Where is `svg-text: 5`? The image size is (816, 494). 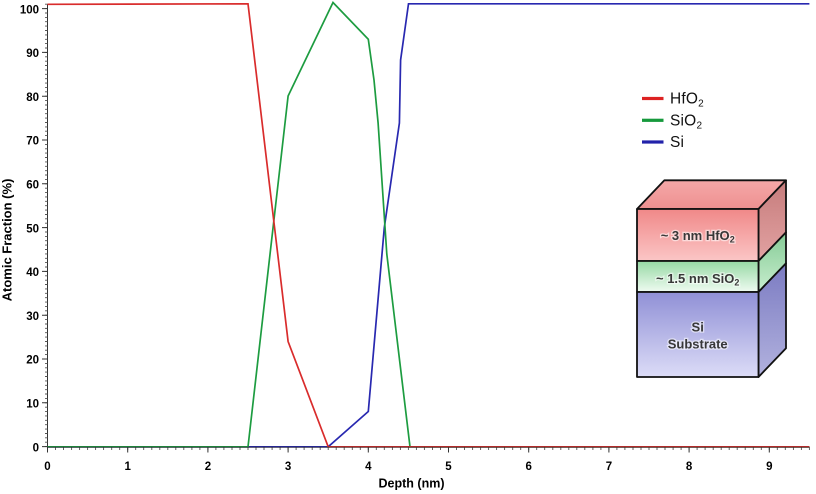
svg-text: 5 is located at coordinates (448, 467).